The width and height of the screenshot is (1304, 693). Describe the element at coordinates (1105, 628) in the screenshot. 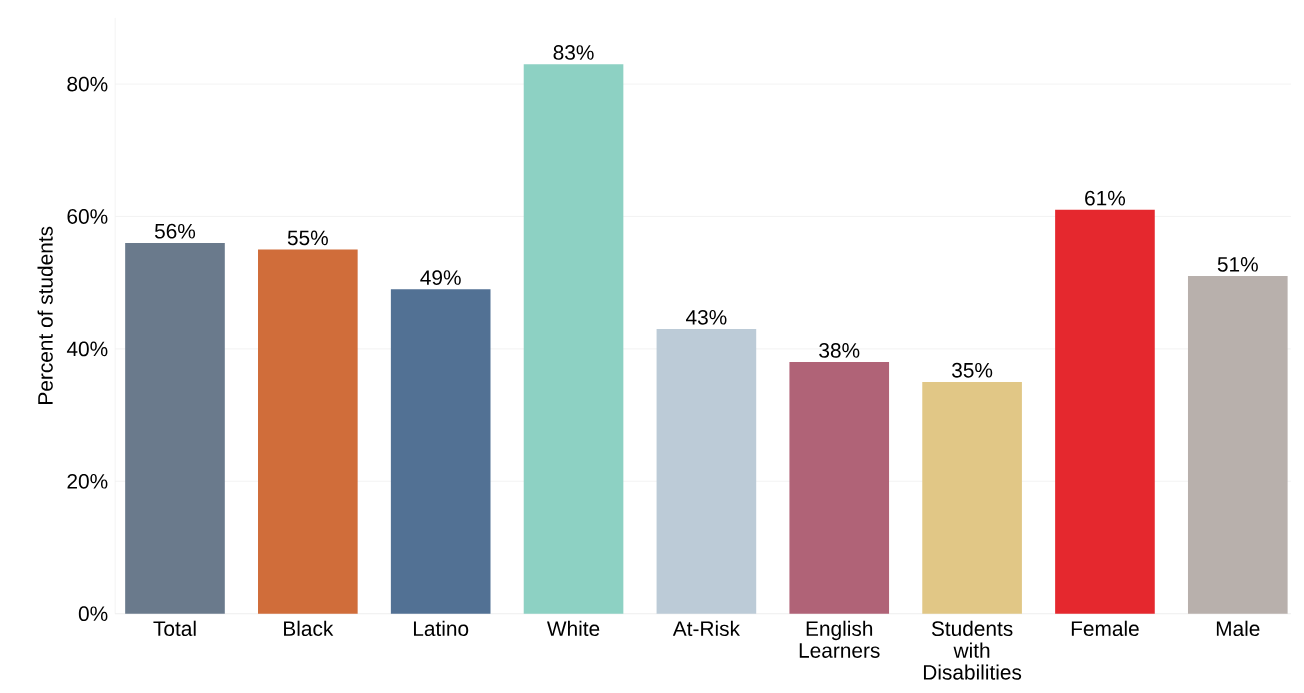

I see `x-tick-label: Female` at that location.